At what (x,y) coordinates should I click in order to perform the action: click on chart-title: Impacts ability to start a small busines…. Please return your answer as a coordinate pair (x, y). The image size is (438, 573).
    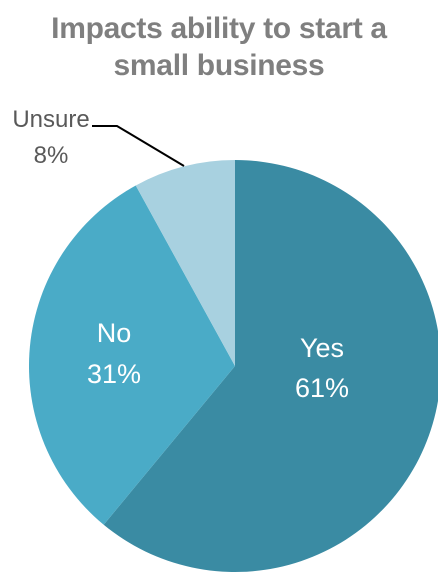
    Looking at the image, I should click on (219, 47).